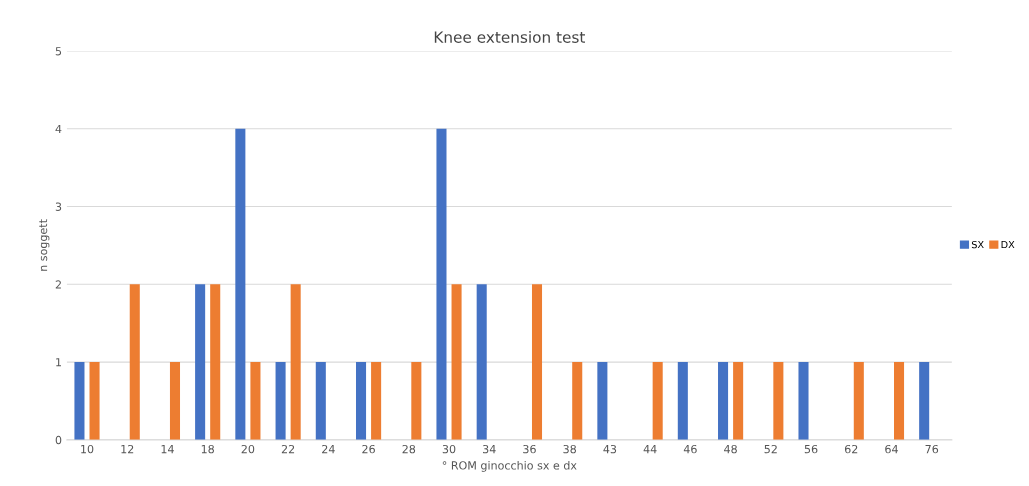 Image resolution: width=1029 pixels, height=486 pixels. Describe the element at coordinates (248, 449) in the screenshot. I see `x-tick-label: 20` at that location.